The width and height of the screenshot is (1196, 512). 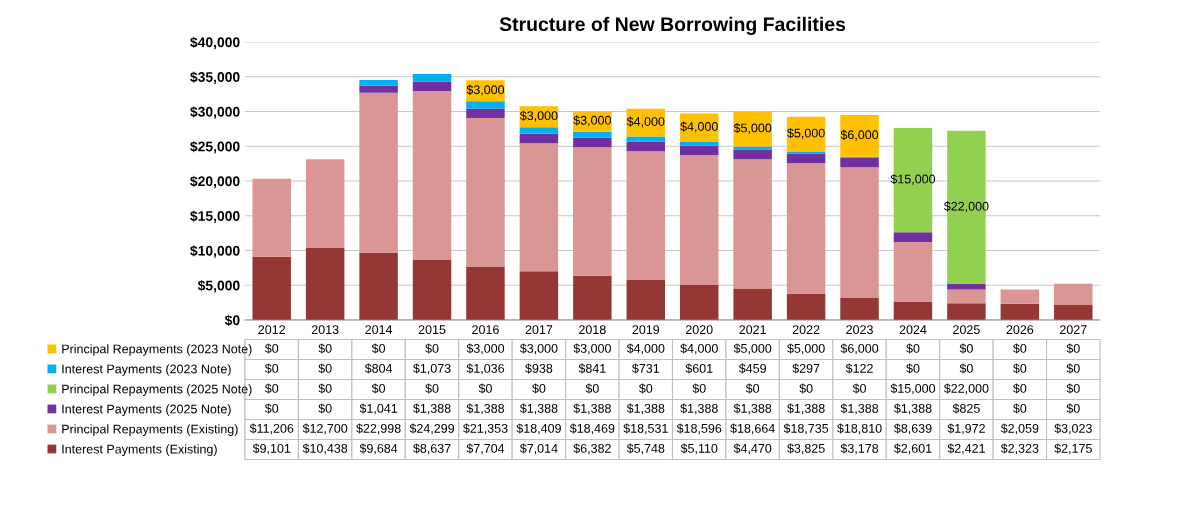 I want to click on data-label: $2,323, so click(x=1019, y=449).